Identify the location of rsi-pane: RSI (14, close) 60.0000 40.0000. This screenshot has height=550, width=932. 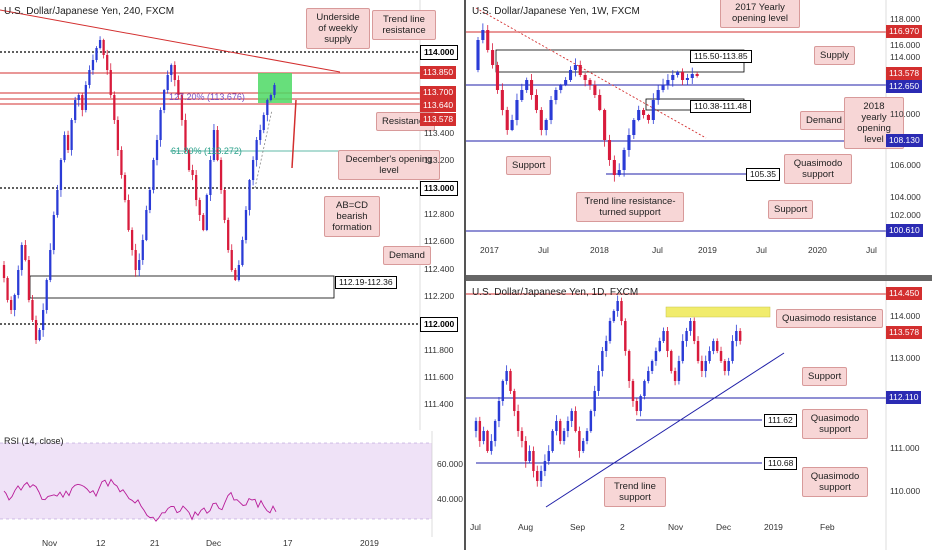
(231, 484).